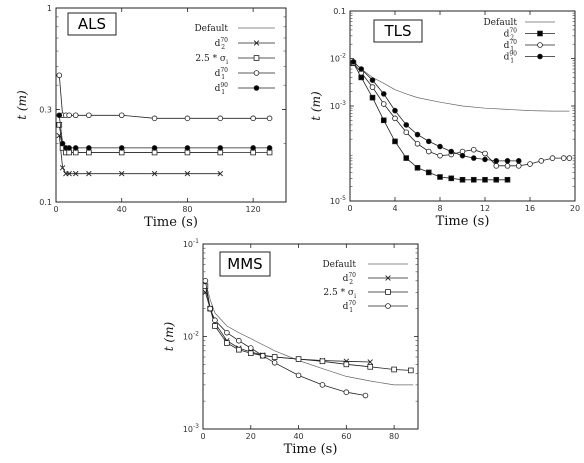  What do you see at coordinates (394, 208) in the screenshot?
I see `x-tick-label: 4` at bounding box center [394, 208].